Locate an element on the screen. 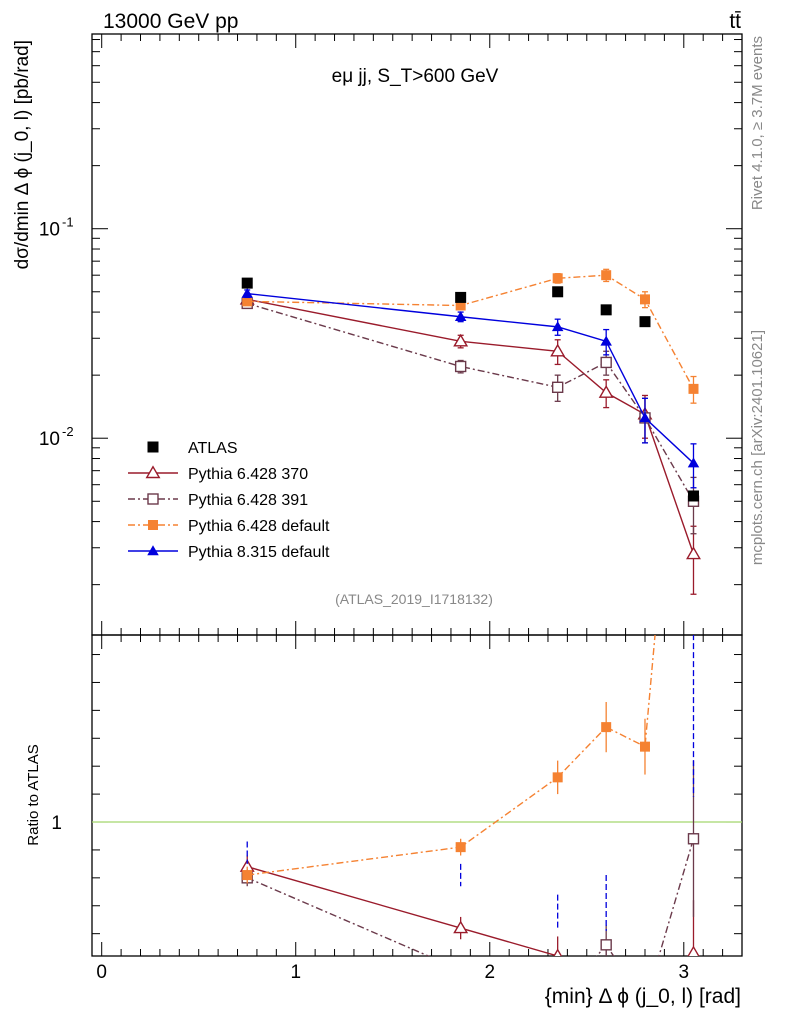  x-tick-label: 3 is located at coordinates (684, 972).